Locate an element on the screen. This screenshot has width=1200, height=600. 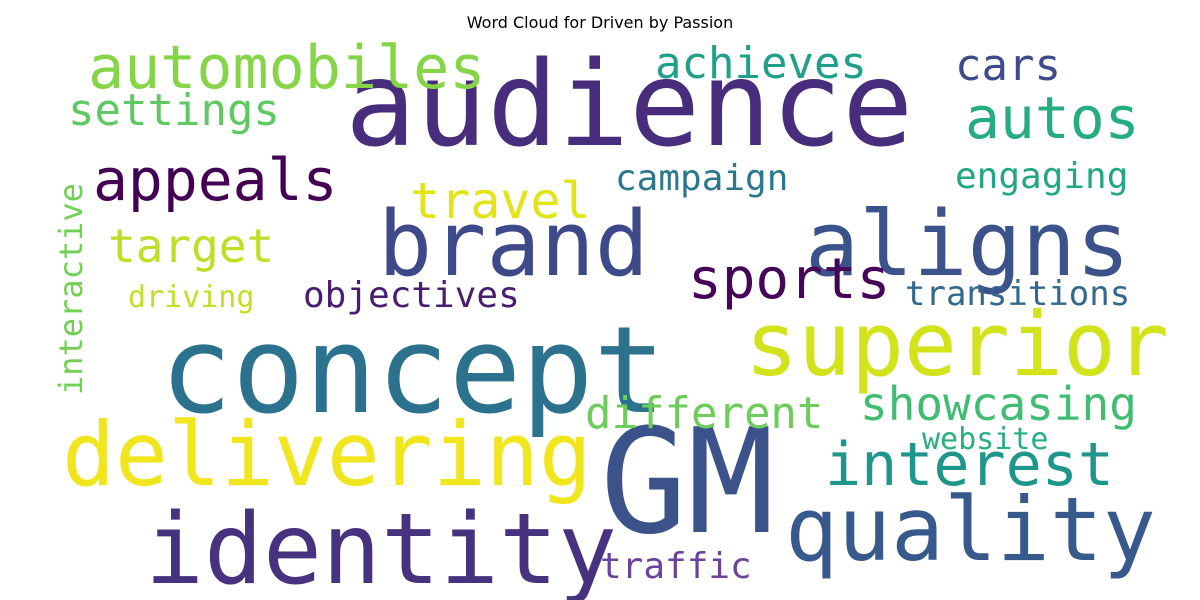
word-sports: sports is located at coordinates (789, 279).